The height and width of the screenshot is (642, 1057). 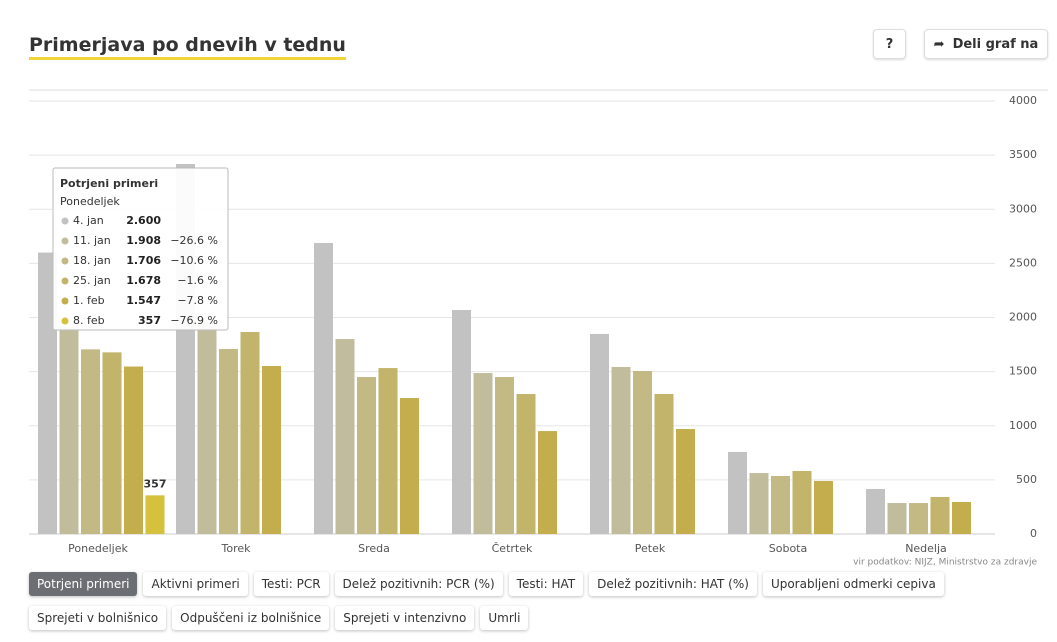 What do you see at coordinates (1033, 533) in the screenshot?
I see `y-tick-label: 0` at bounding box center [1033, 533].